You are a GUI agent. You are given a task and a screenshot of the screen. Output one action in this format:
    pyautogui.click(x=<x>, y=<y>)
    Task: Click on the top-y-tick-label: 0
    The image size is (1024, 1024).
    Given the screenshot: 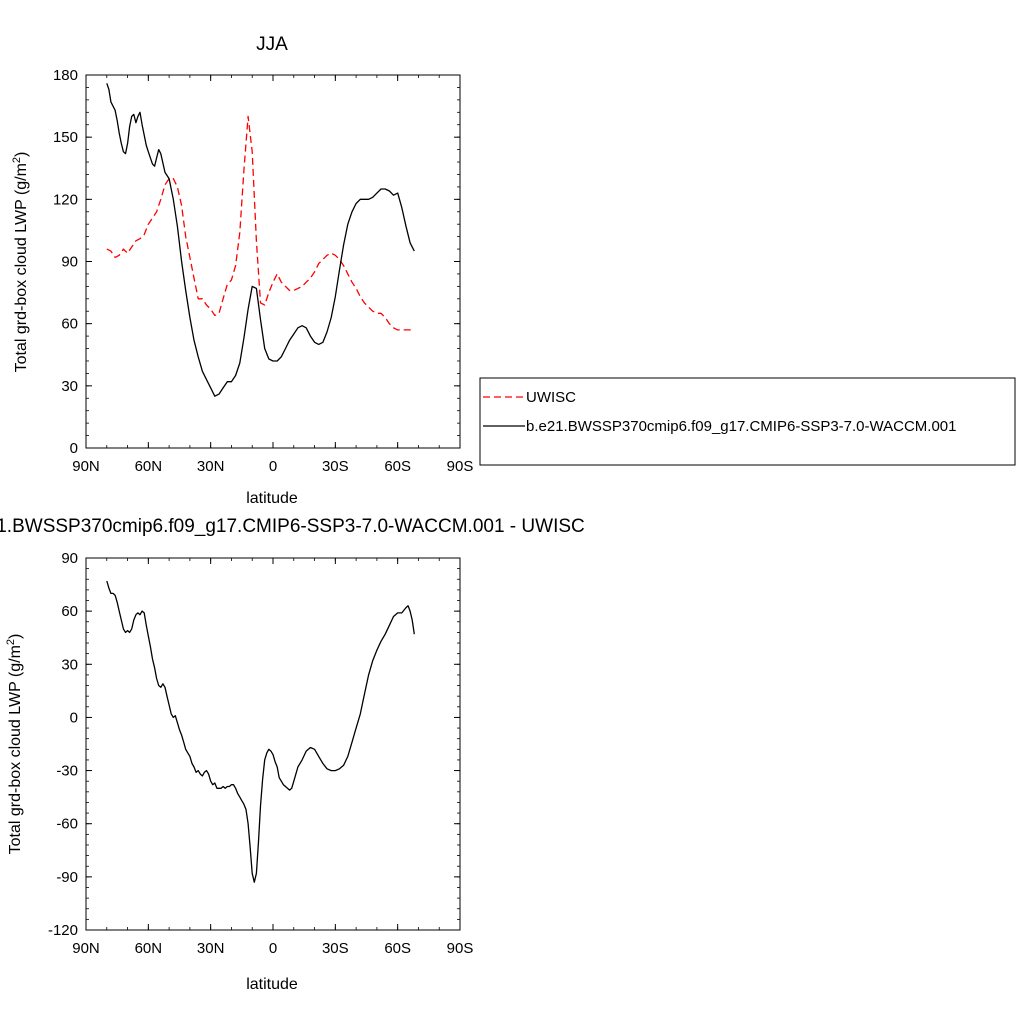 What is the action you would take?
    pyautogui.click(x=74, y=448)
    